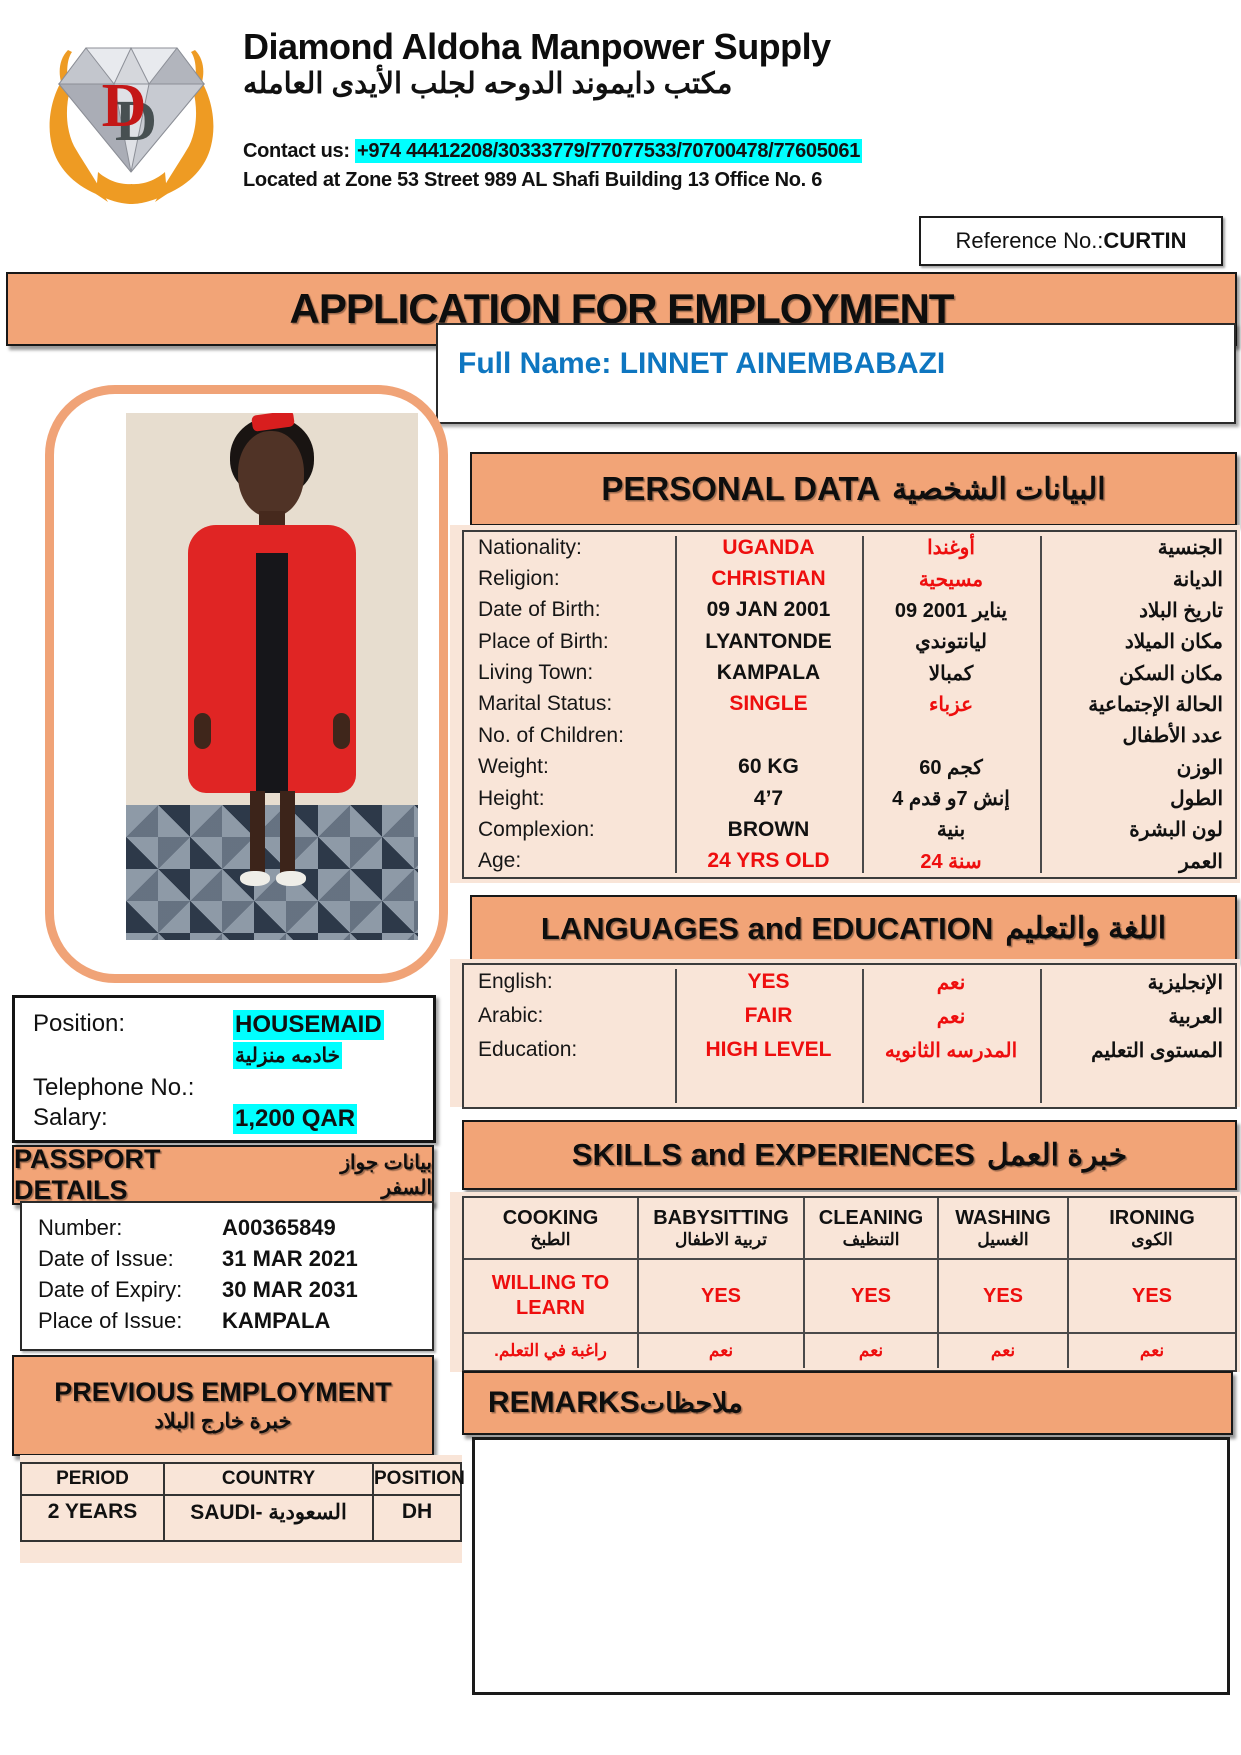 The width and height of the screenshot is (1241, 1755). I want to click on company-name-arabic: مكتب دايموند الدوحه لجلب الأيدى العامله, so click(488, 84).